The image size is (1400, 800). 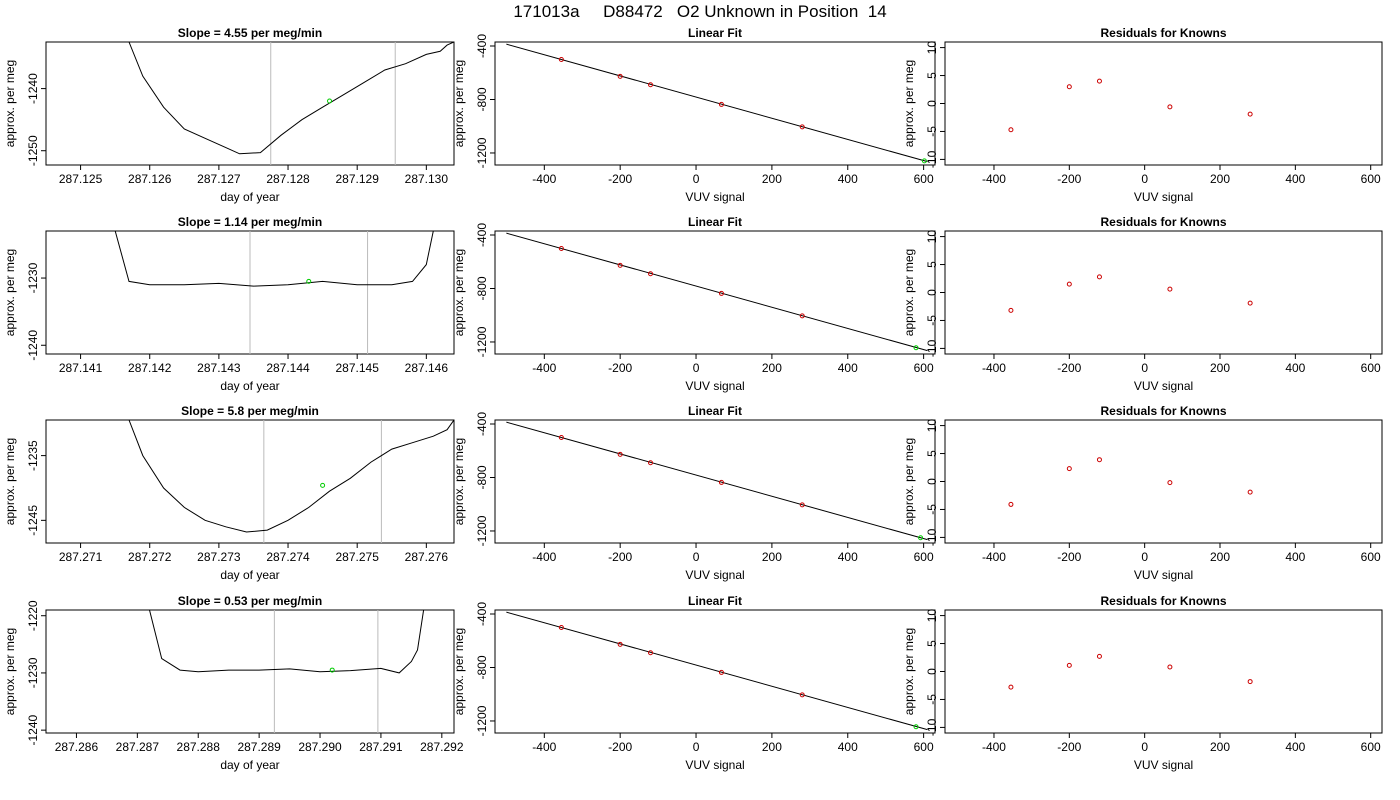 What do you see at coordinates (427, 557) in the screenshot?
I see `x-tick-label: 287.276` at bounding box center [427, 557].